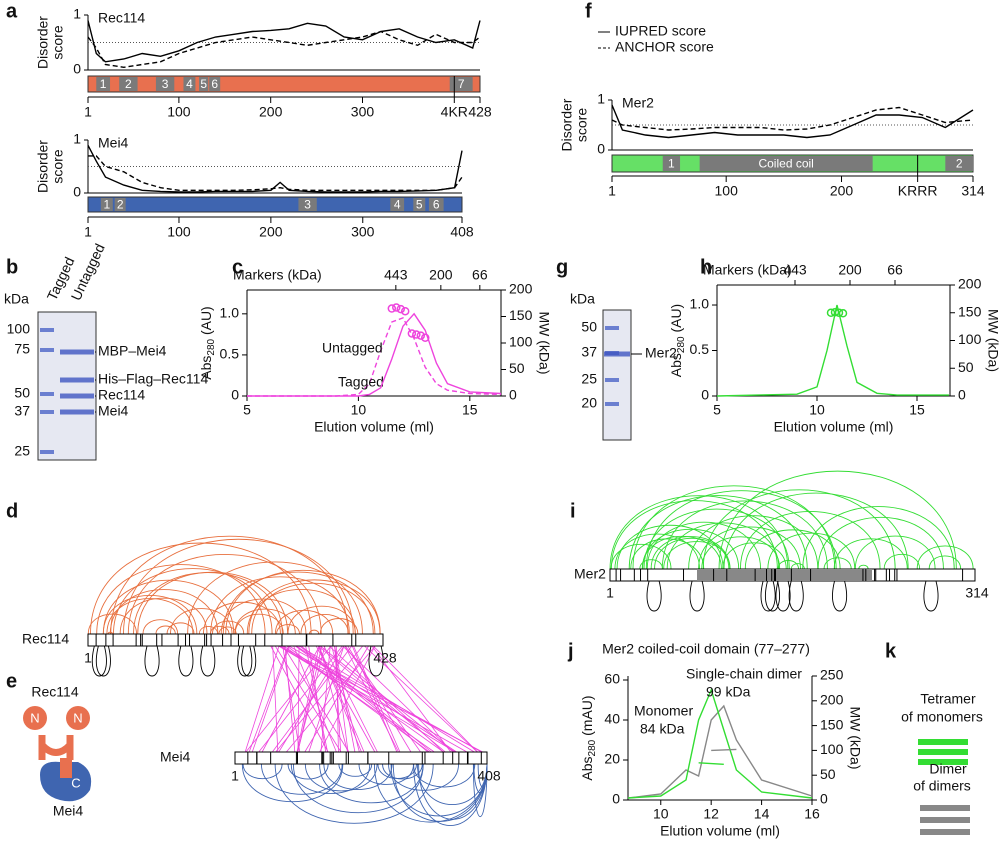 Image resolution: width=1000 pixels, height=848 pixels. Describe the element at coordinates (284, 84) in the screenshot. I see `protein-bar` at that location.